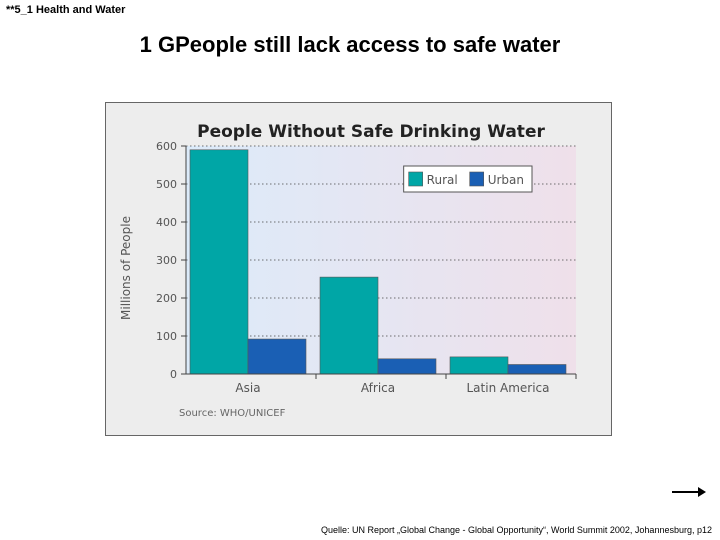 The width and height of the screenshot is (720, 540). What do you see at coordinates (219, 262) in the screenshot?
I see `bar-rural-asia` at bounding box center [219, 262].